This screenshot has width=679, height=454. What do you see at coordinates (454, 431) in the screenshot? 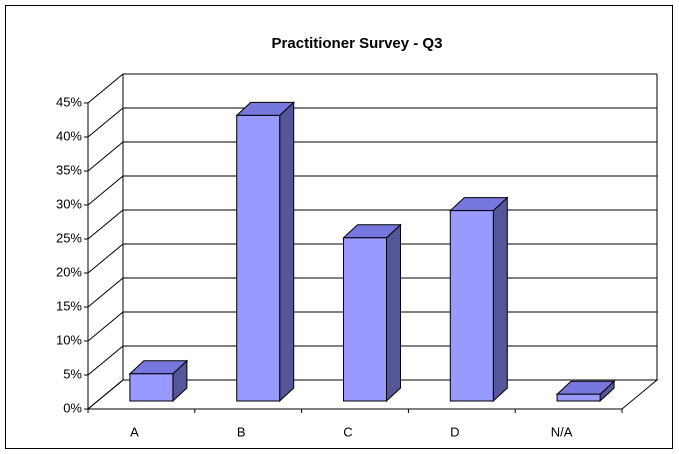
I see `x-tick-label: D` at bounding box center [454, 431].